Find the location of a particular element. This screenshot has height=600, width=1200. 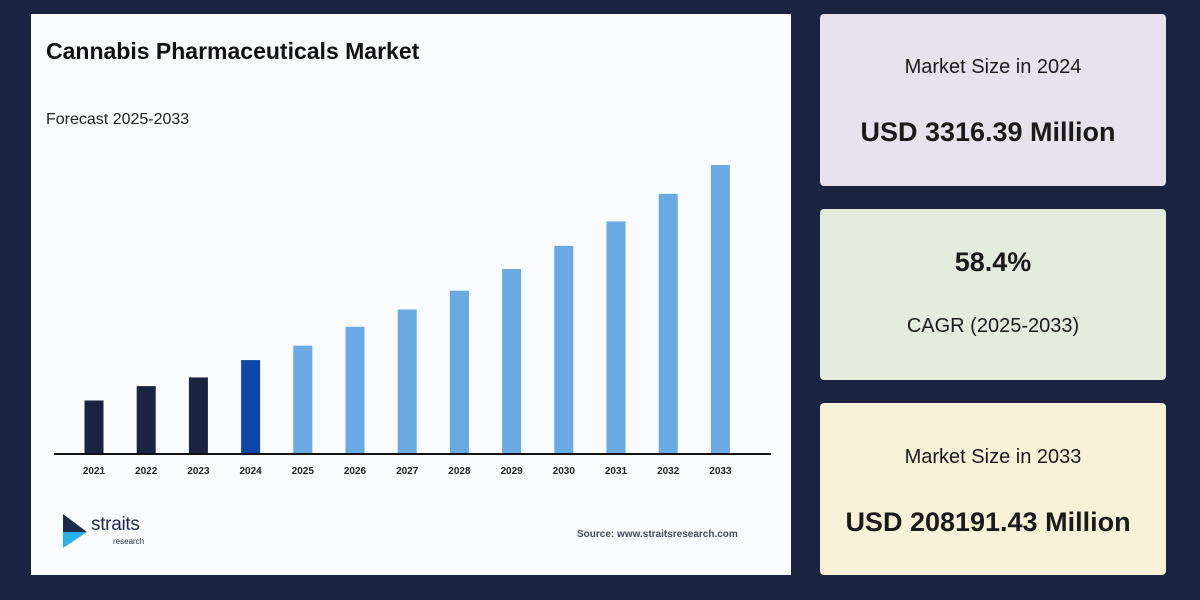

cagr-label: CAGR (2025-2033) is located at coordinates (993, 326).